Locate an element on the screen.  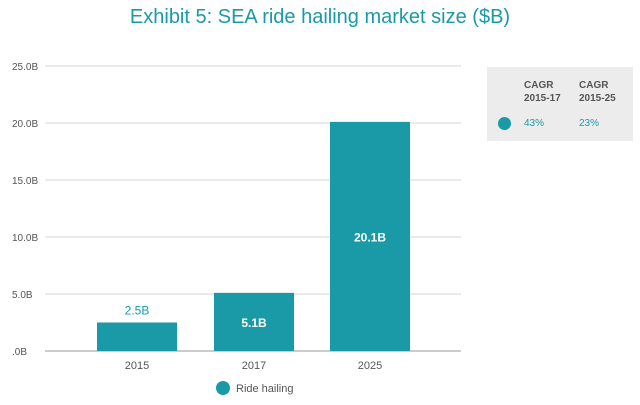
y-tick-label: .0B is located at coordinates (19, 352).